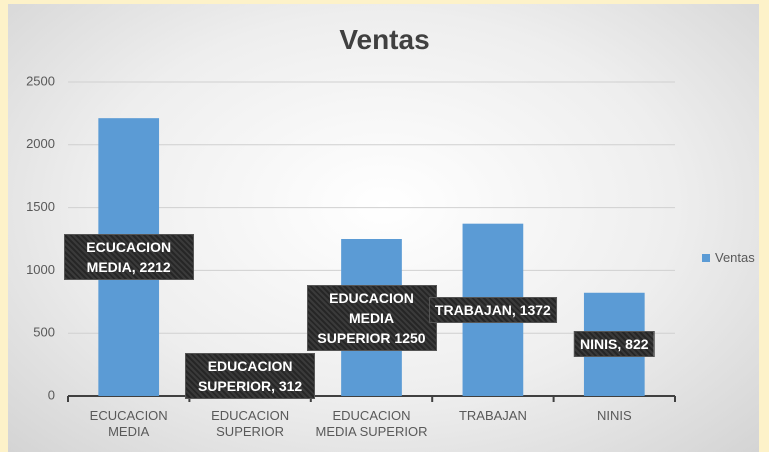  Describe the element at coordinates (250, 376) in the screenshot. I see `data-label: EDUCACION SUPERIOR, 312` at that location.